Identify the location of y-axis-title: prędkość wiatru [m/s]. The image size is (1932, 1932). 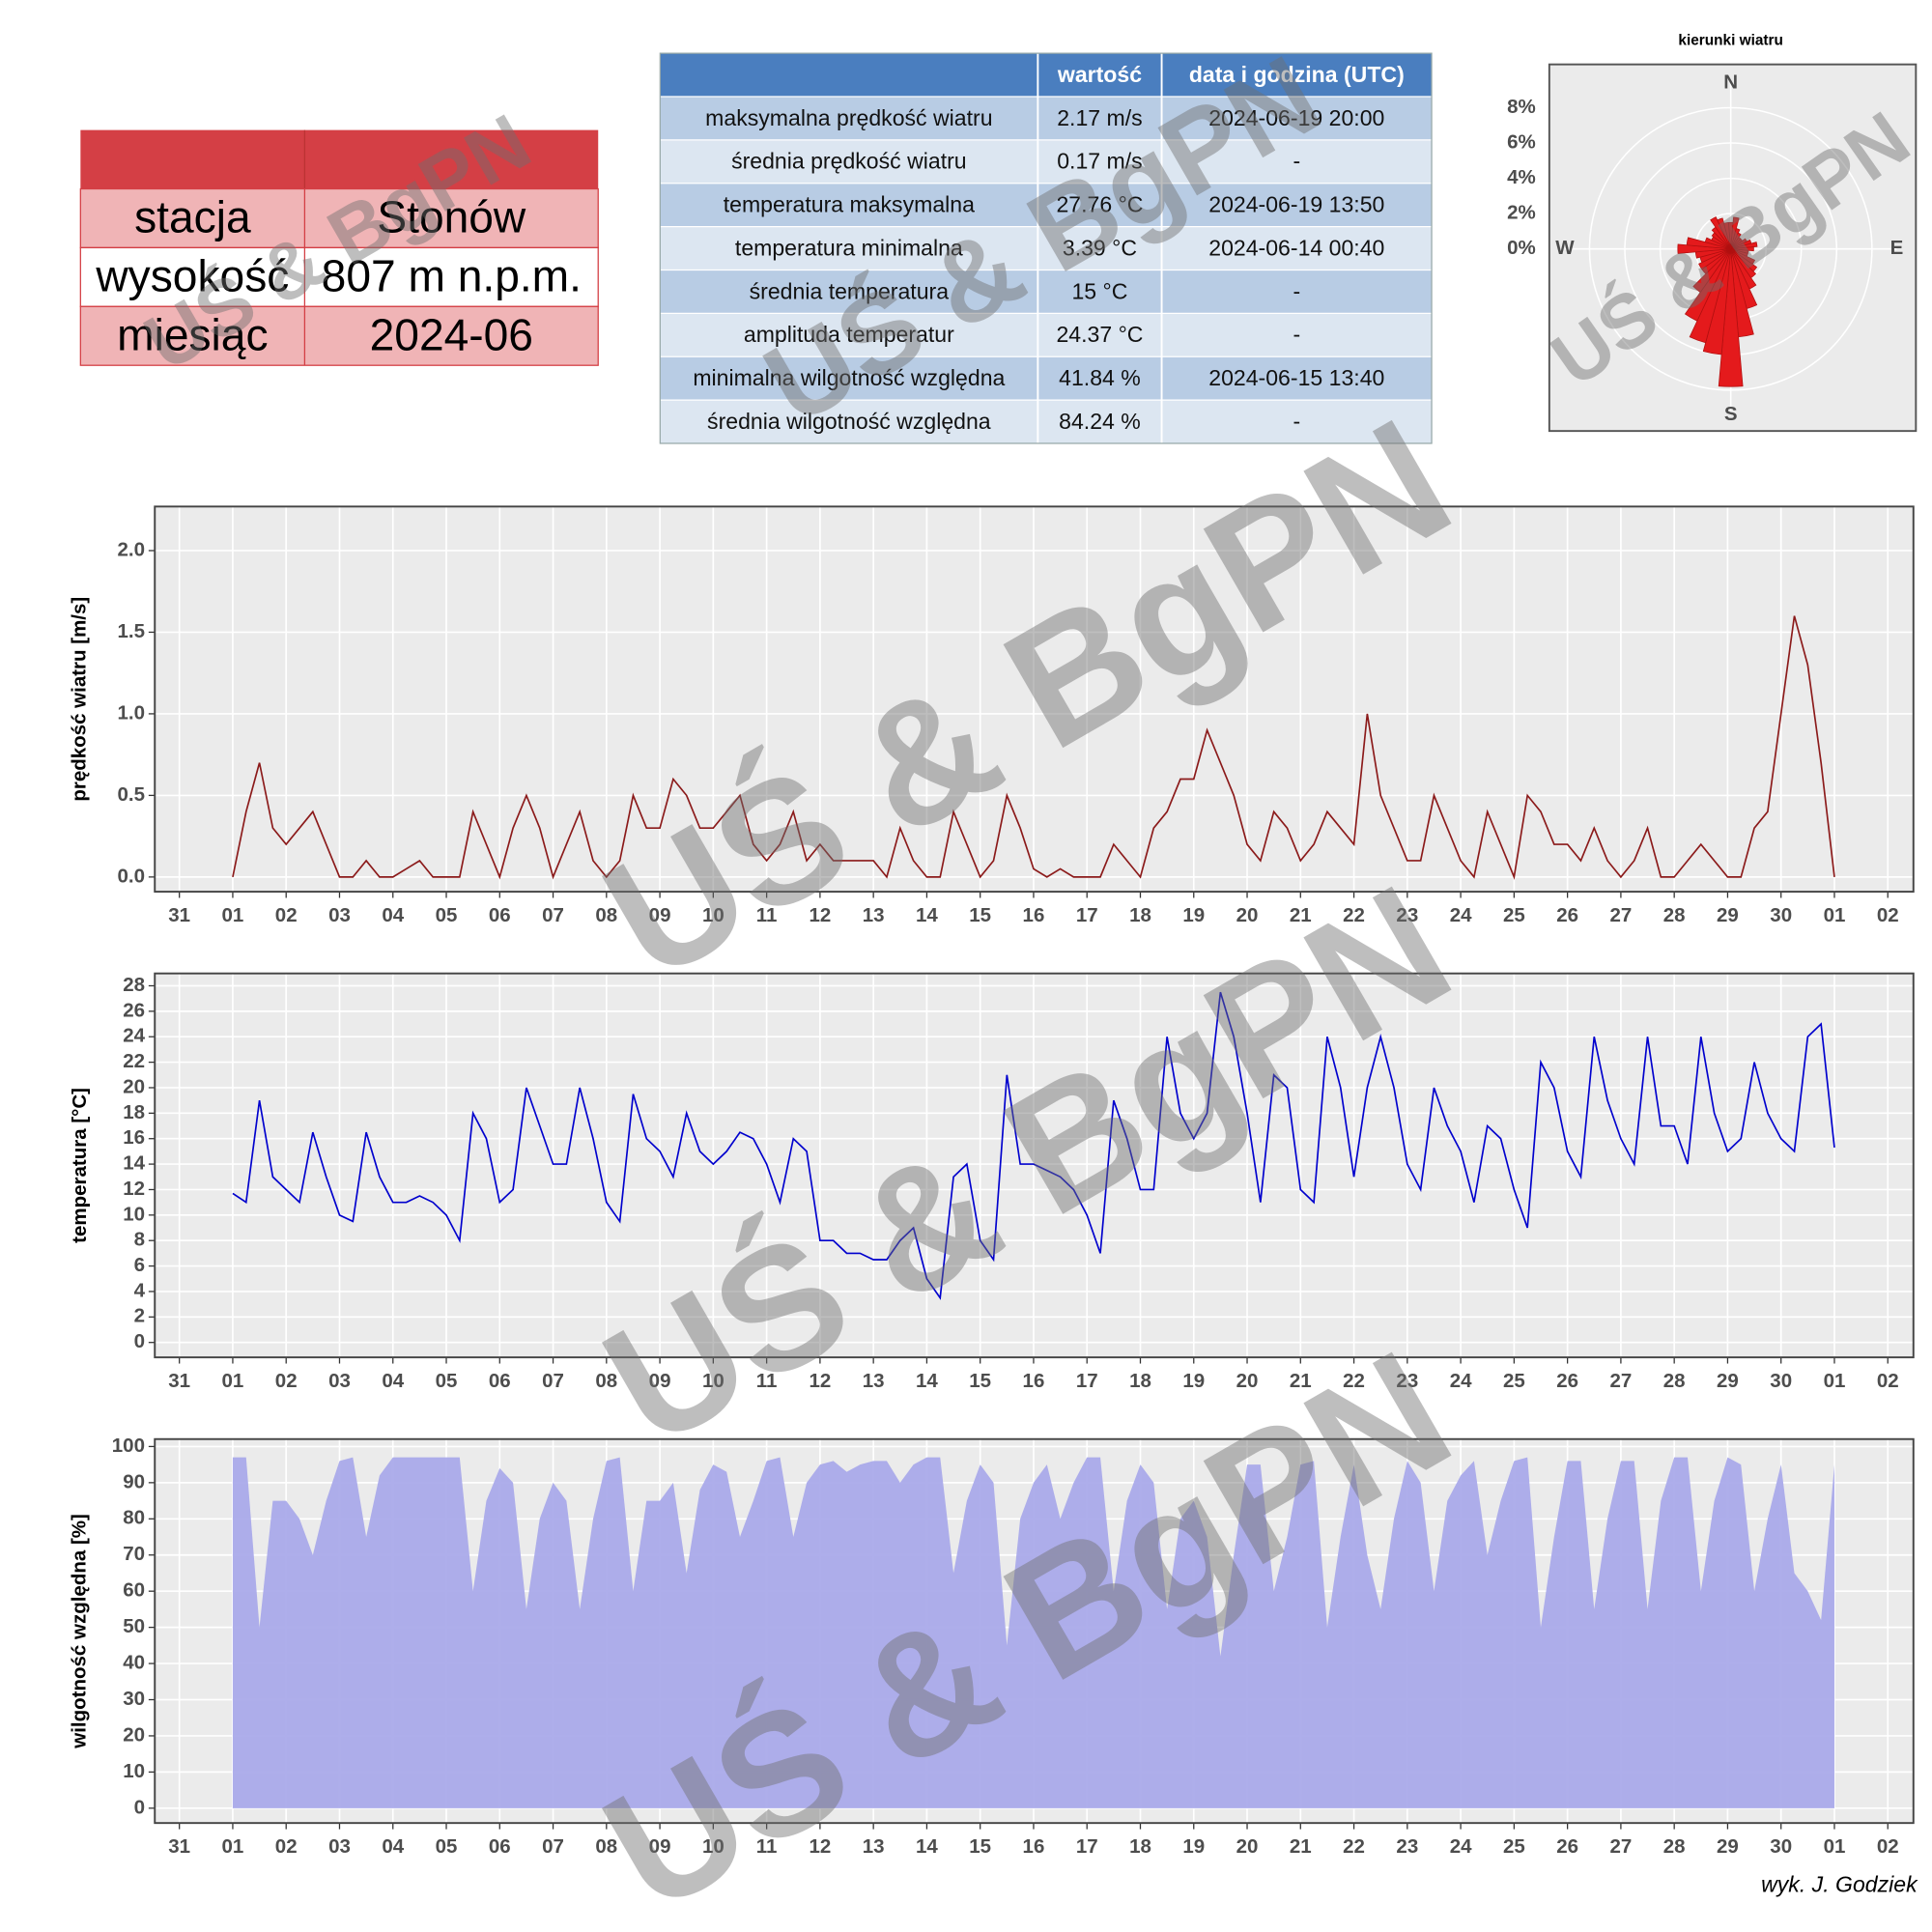
(80, 699).